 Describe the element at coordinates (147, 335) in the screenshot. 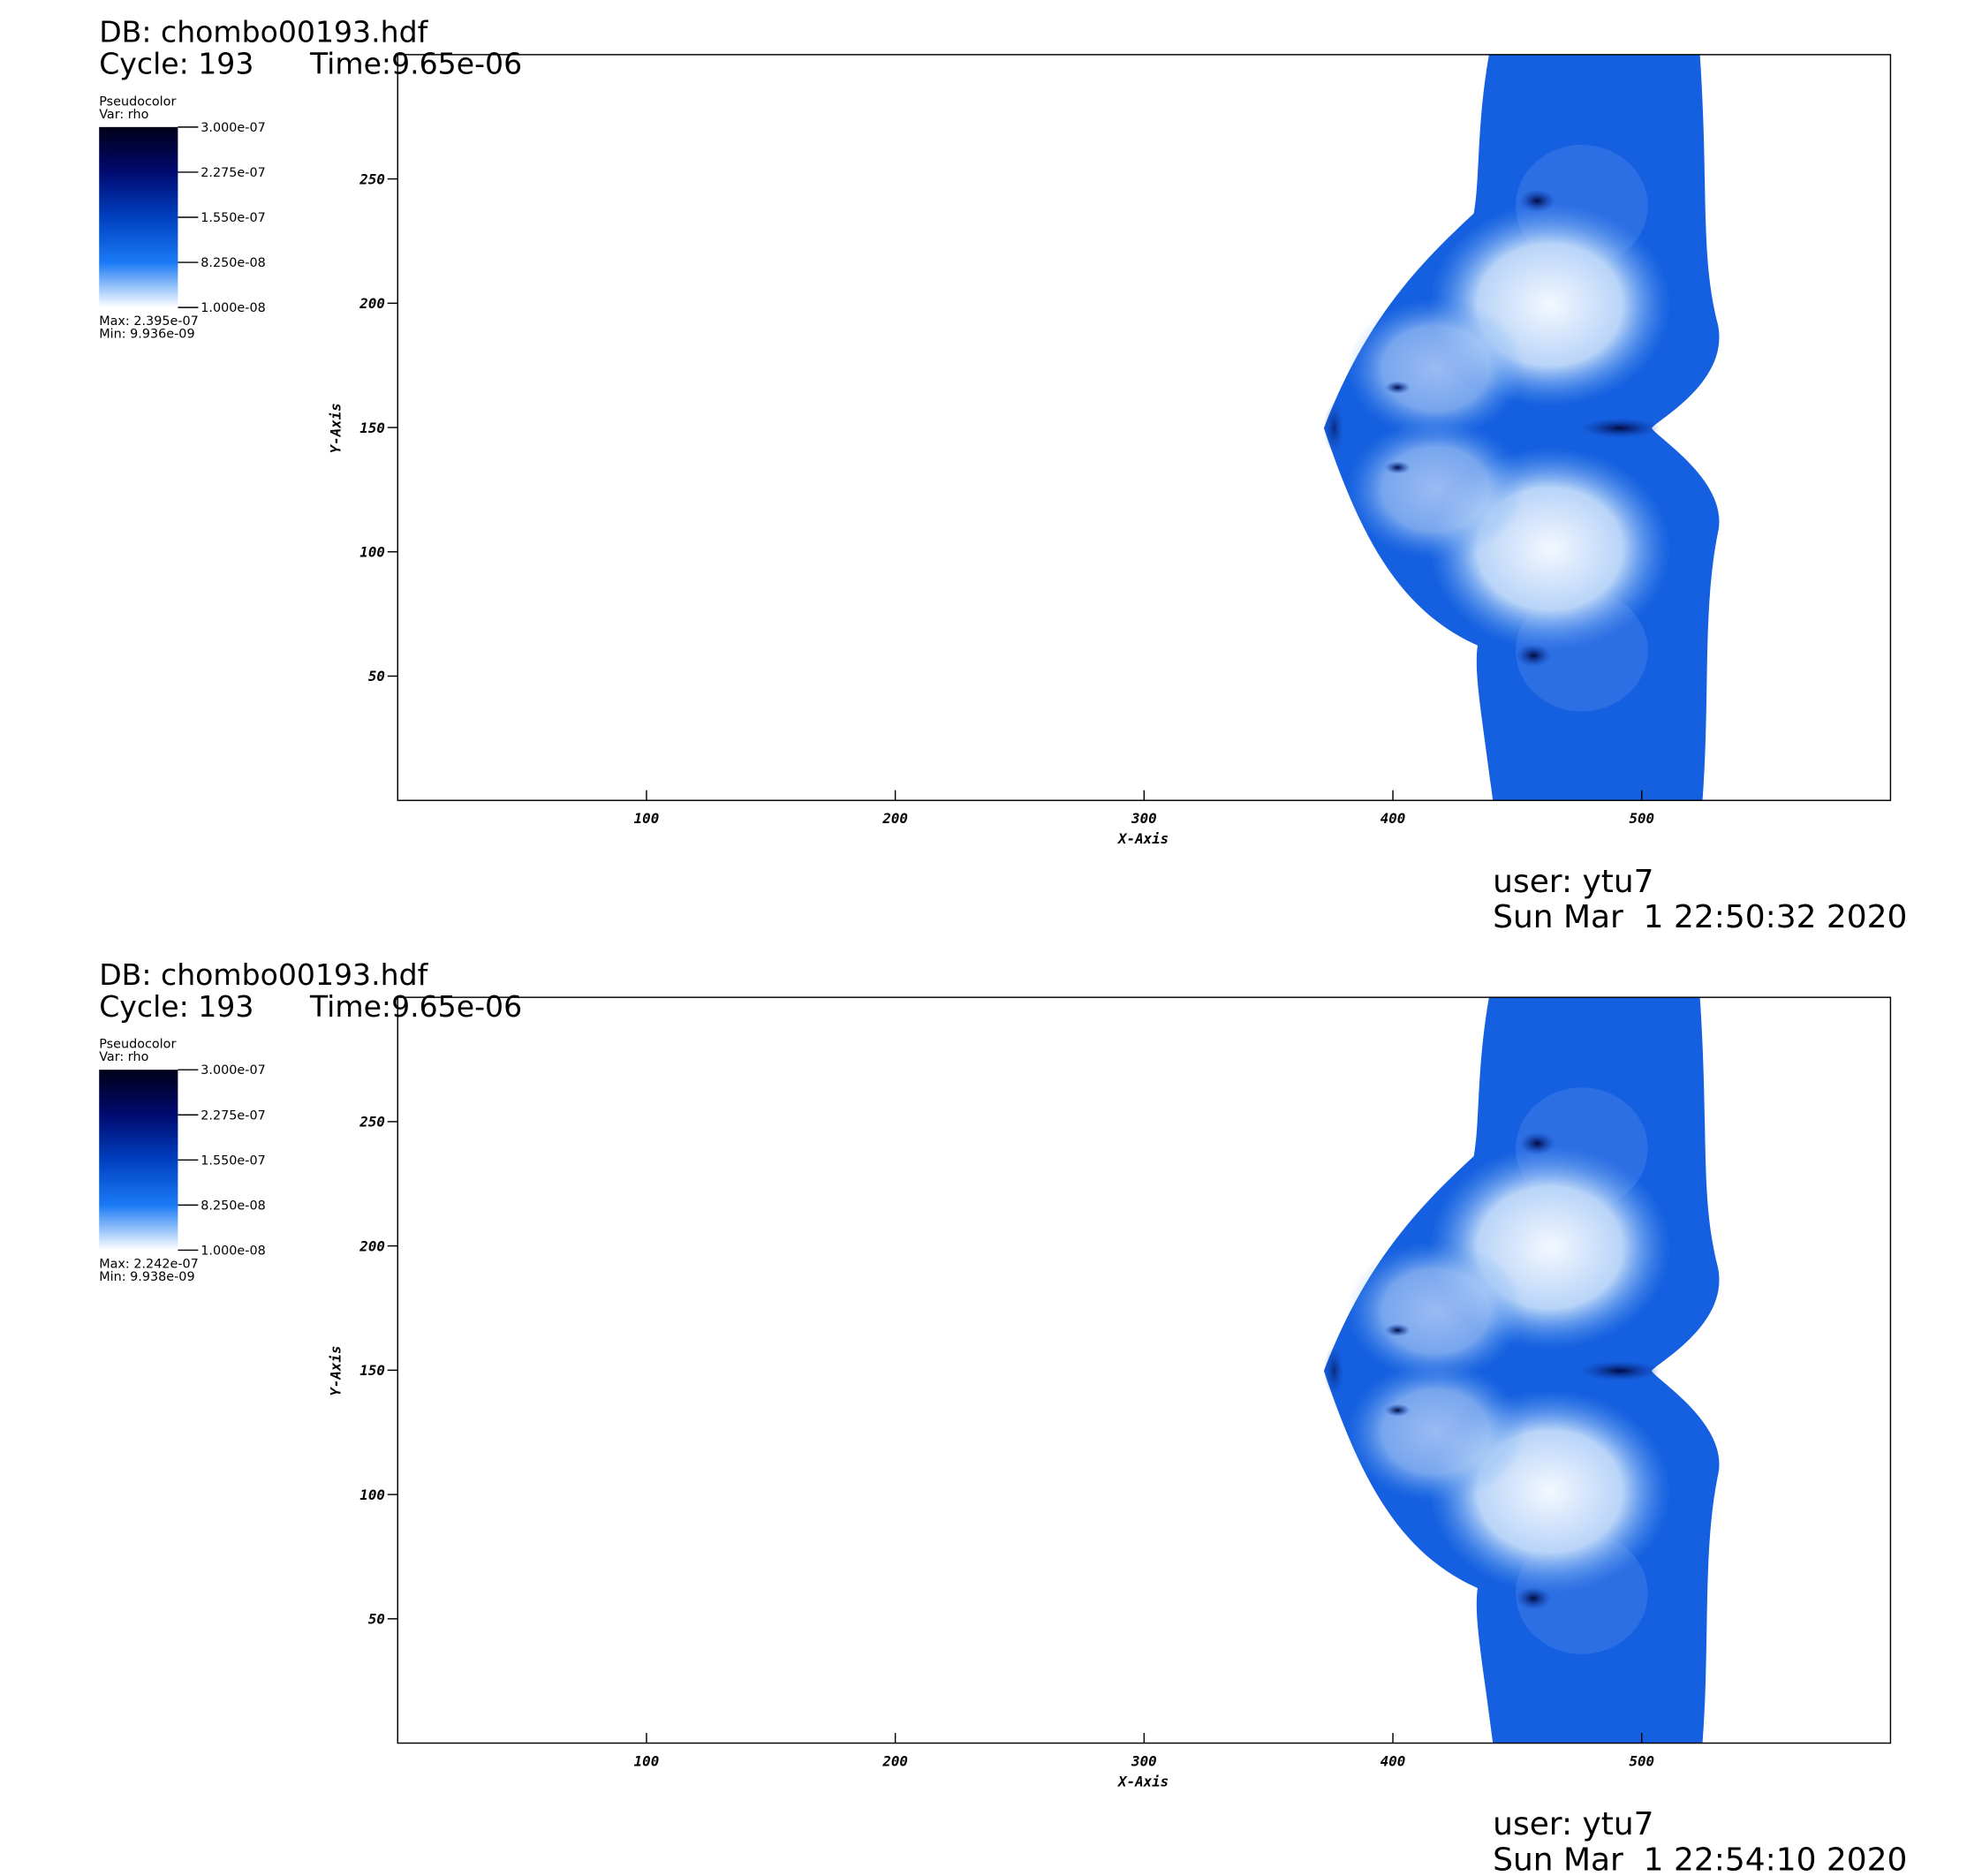

I see `min-label: Min: 9.936e-09` at that location.